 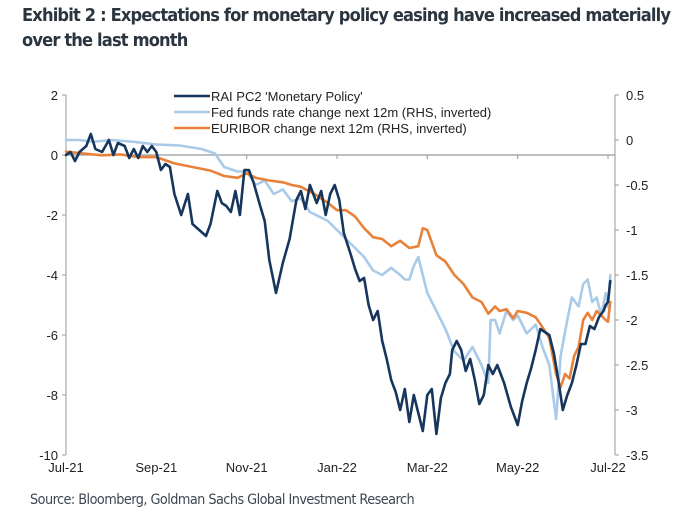 I want to click on x-tick-label: May-22, so click(x=517, y=467).